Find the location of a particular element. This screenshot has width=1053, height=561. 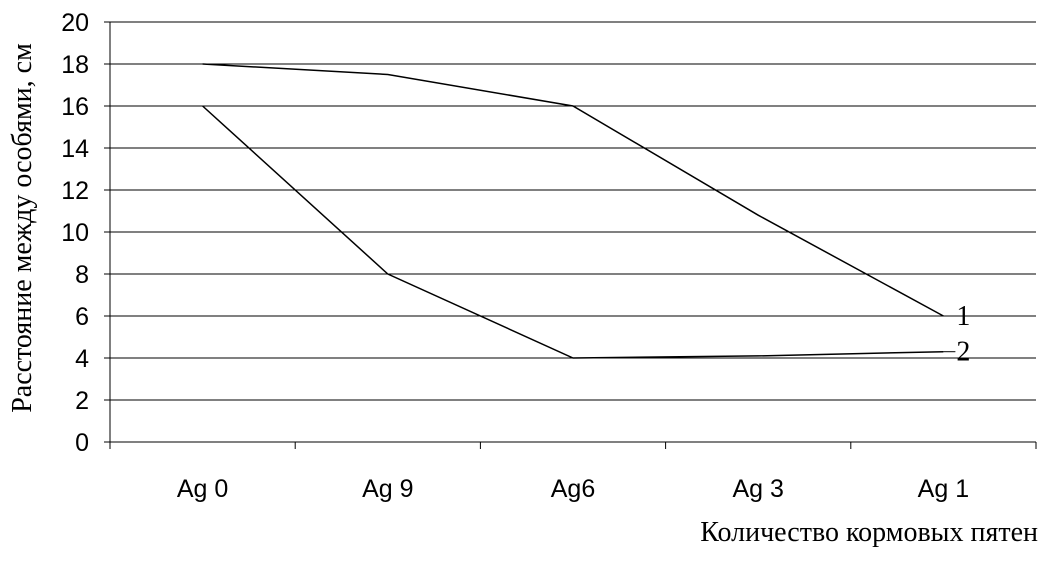

series-labels: 12 is located at coordinates (956, 334).